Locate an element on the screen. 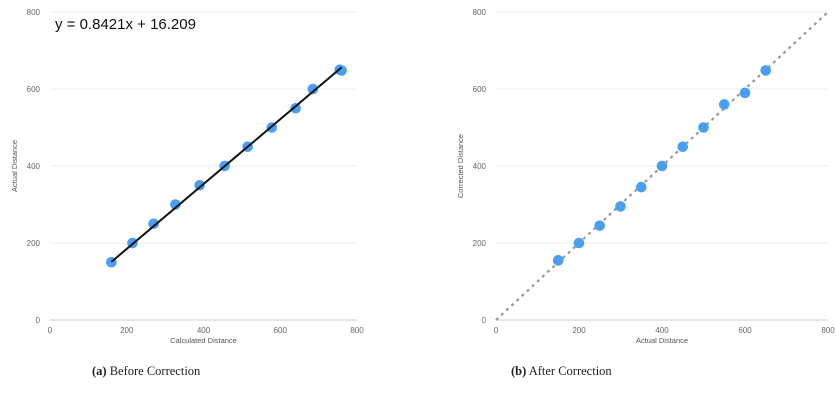 The height and width of the screenshot is (409, 836). y-axis-label: Corrected Distance is located at coordinates (460, 166).